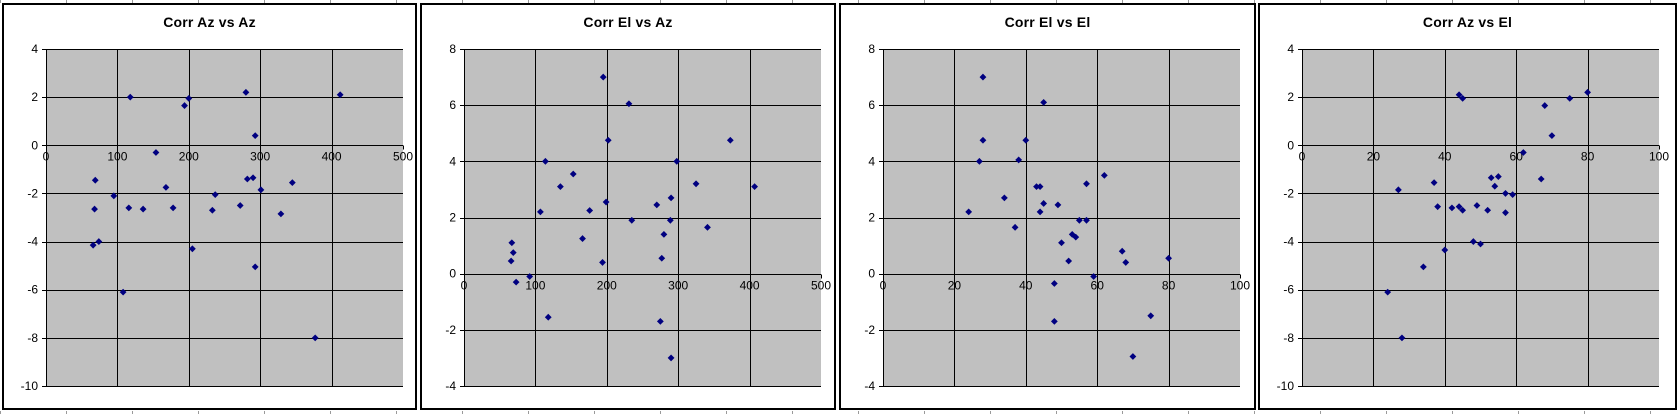 This screenshot has height=414, width=1679. Describe the element at coordinates (1467, 22) in the screenshot. I see `chart-title: Corr Az vs El` at that location.